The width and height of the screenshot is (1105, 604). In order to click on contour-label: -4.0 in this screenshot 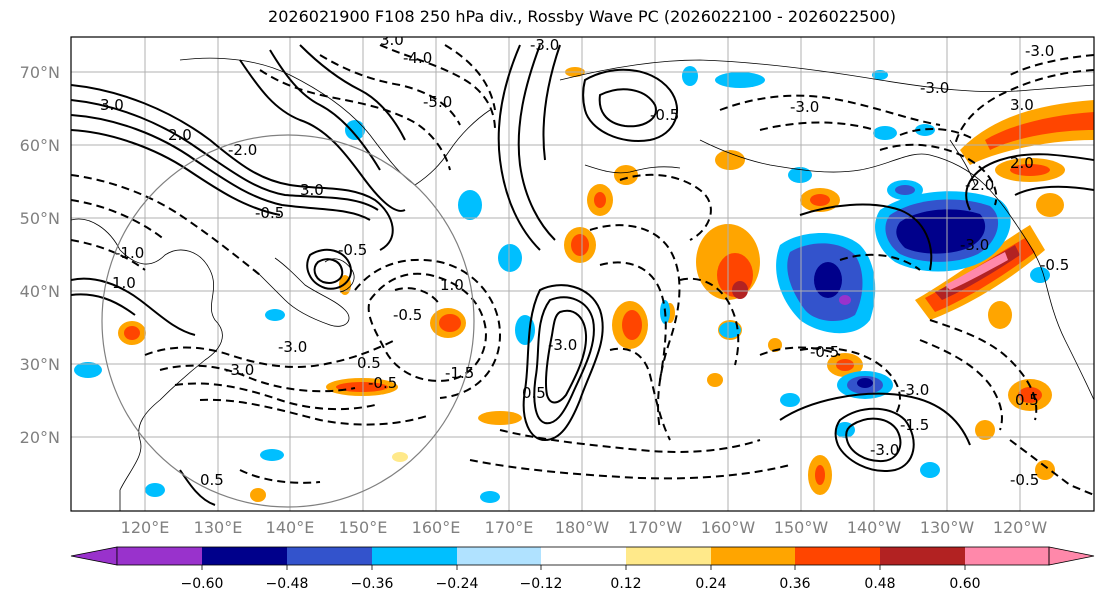, I will do `click(417, 58)`.